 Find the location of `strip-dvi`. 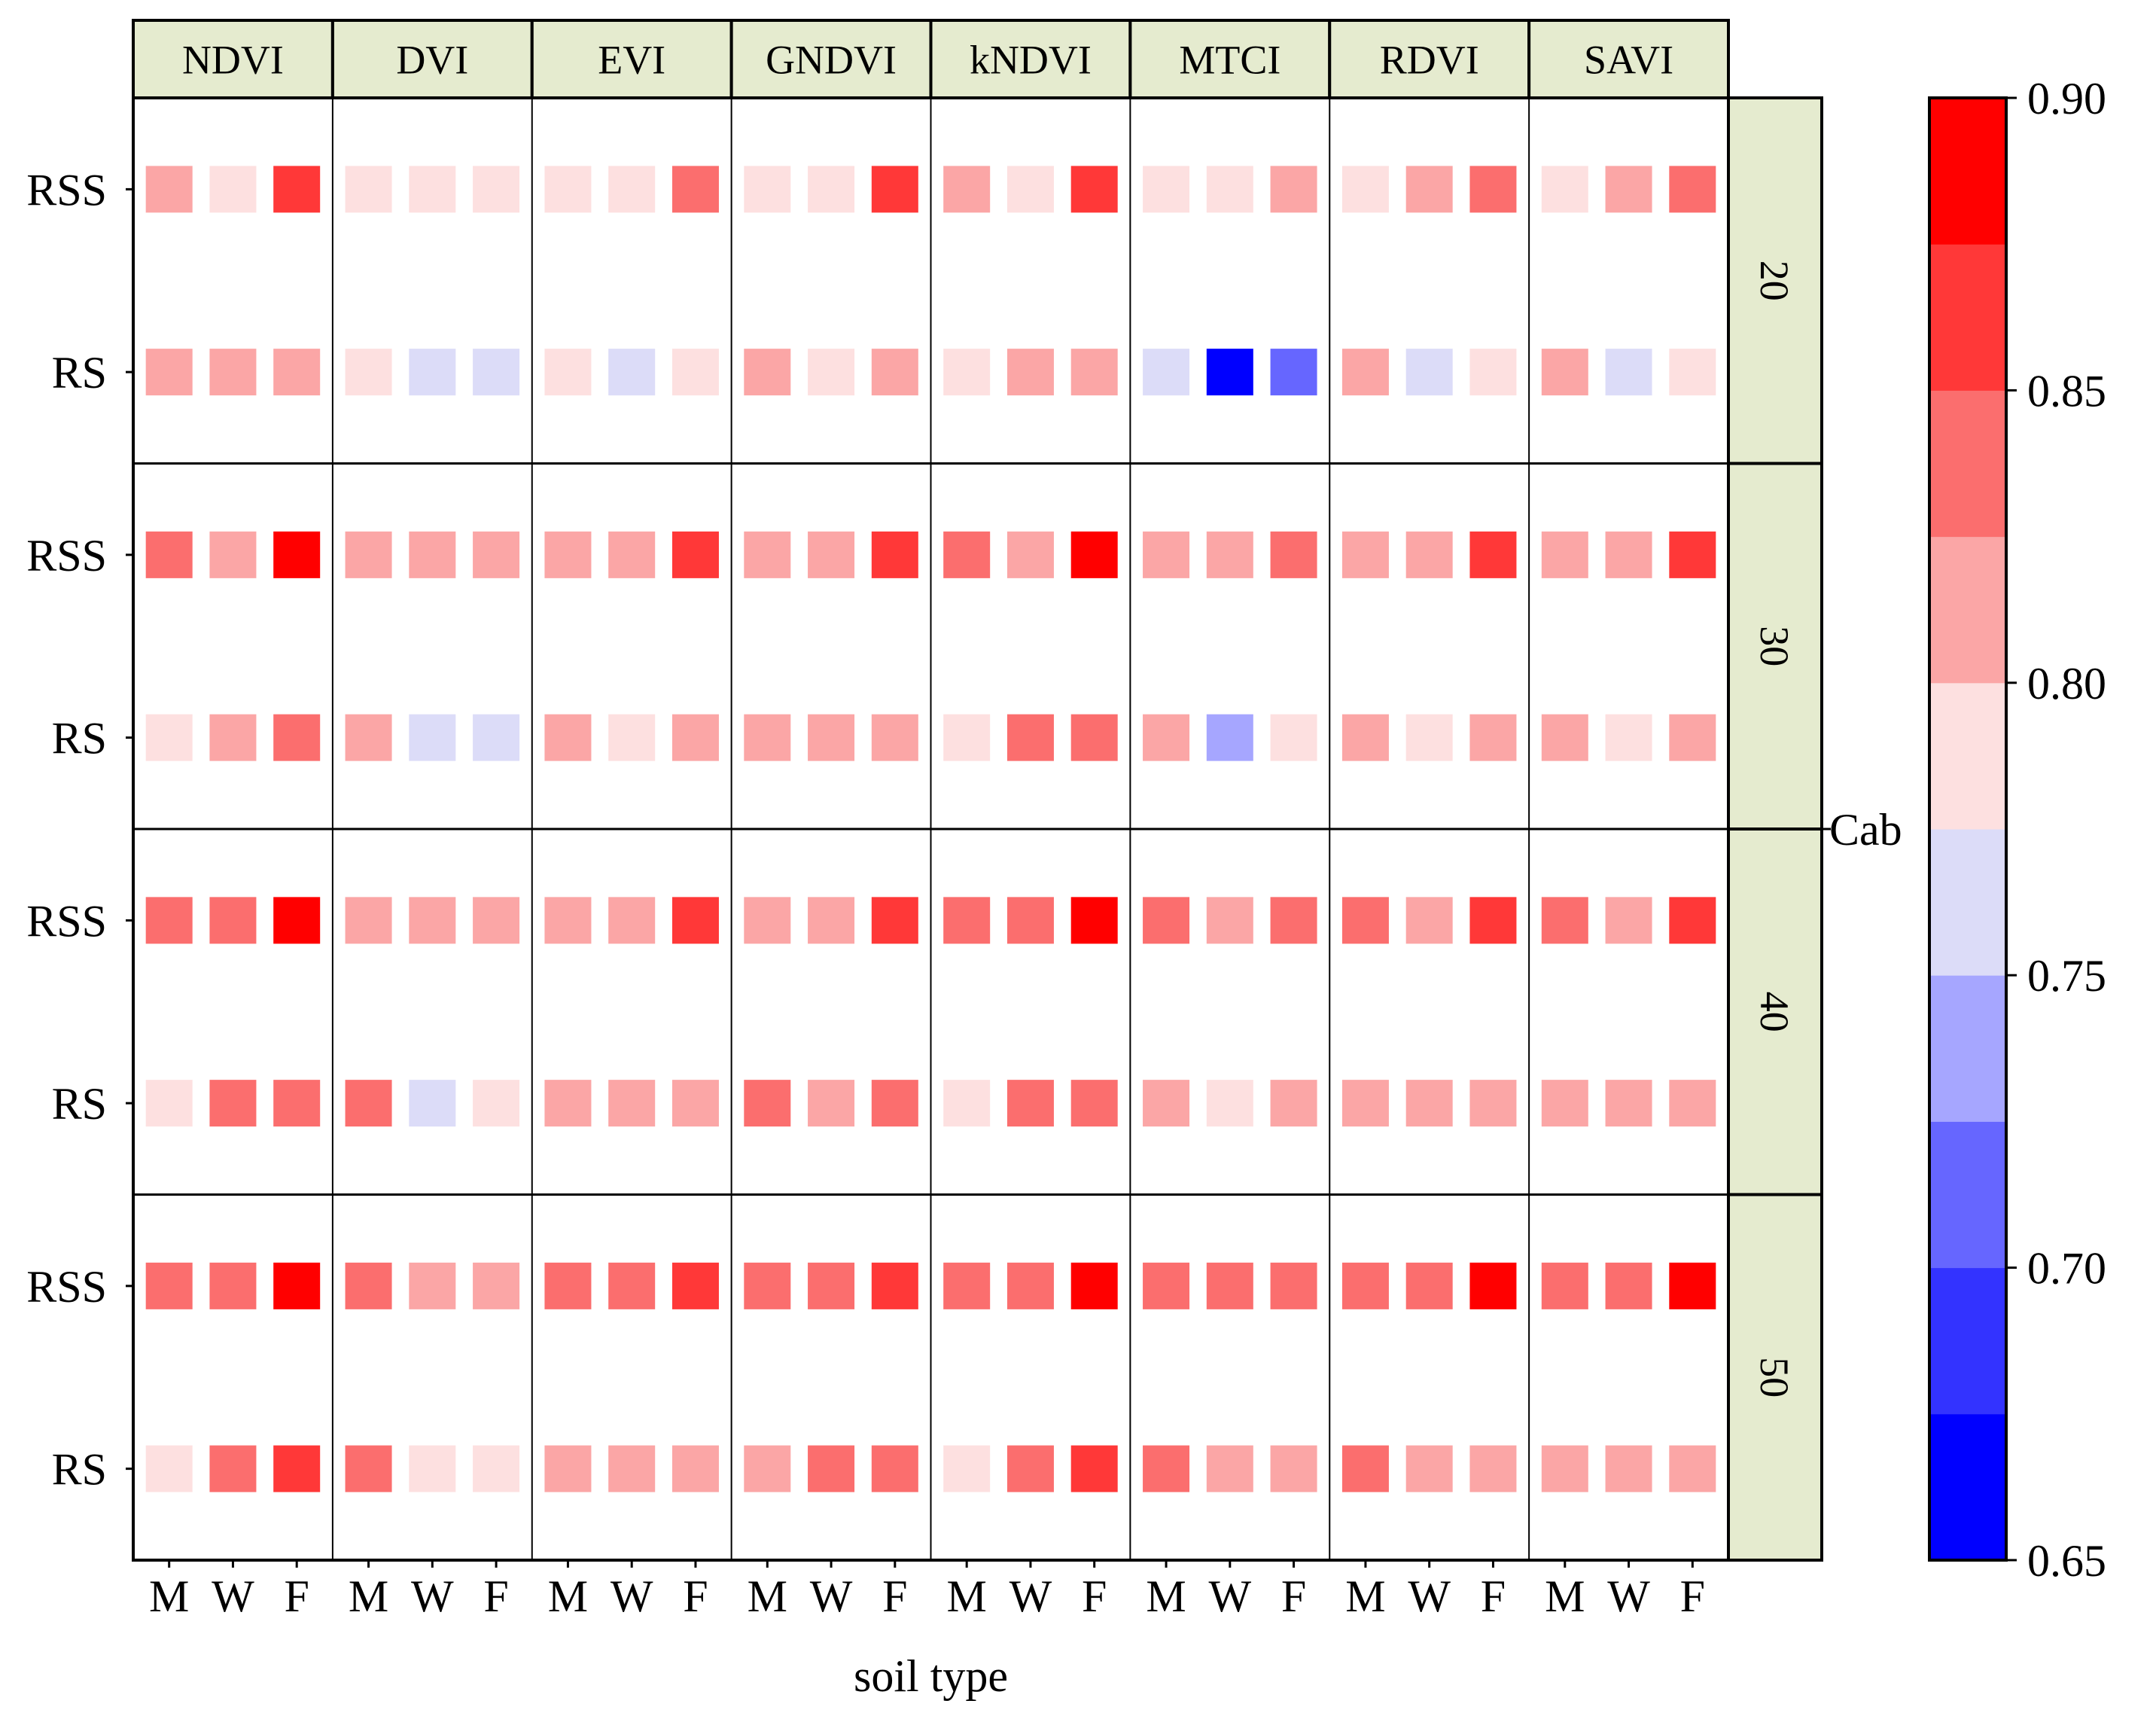

strip-dvi is located at coordinates (432, 59).